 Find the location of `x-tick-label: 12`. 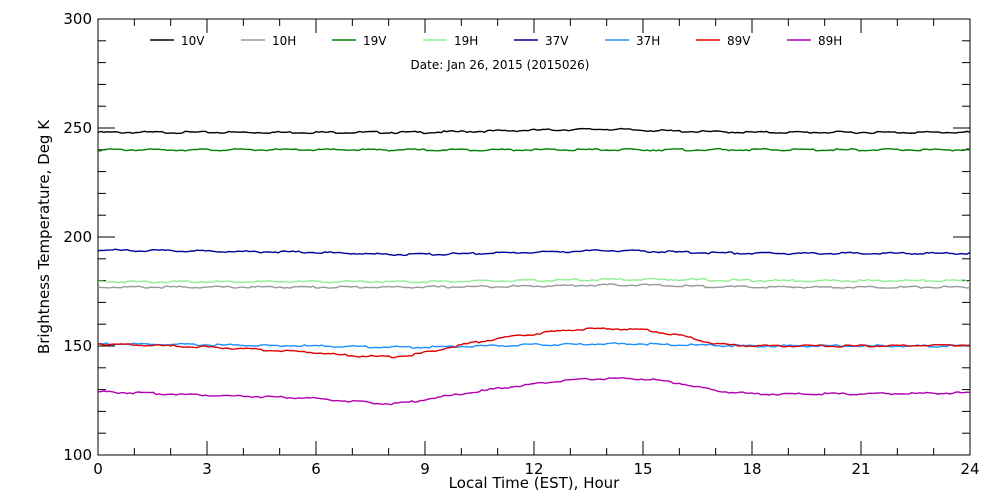

x-tick-label: 12 is located at coordinates (533, 469).